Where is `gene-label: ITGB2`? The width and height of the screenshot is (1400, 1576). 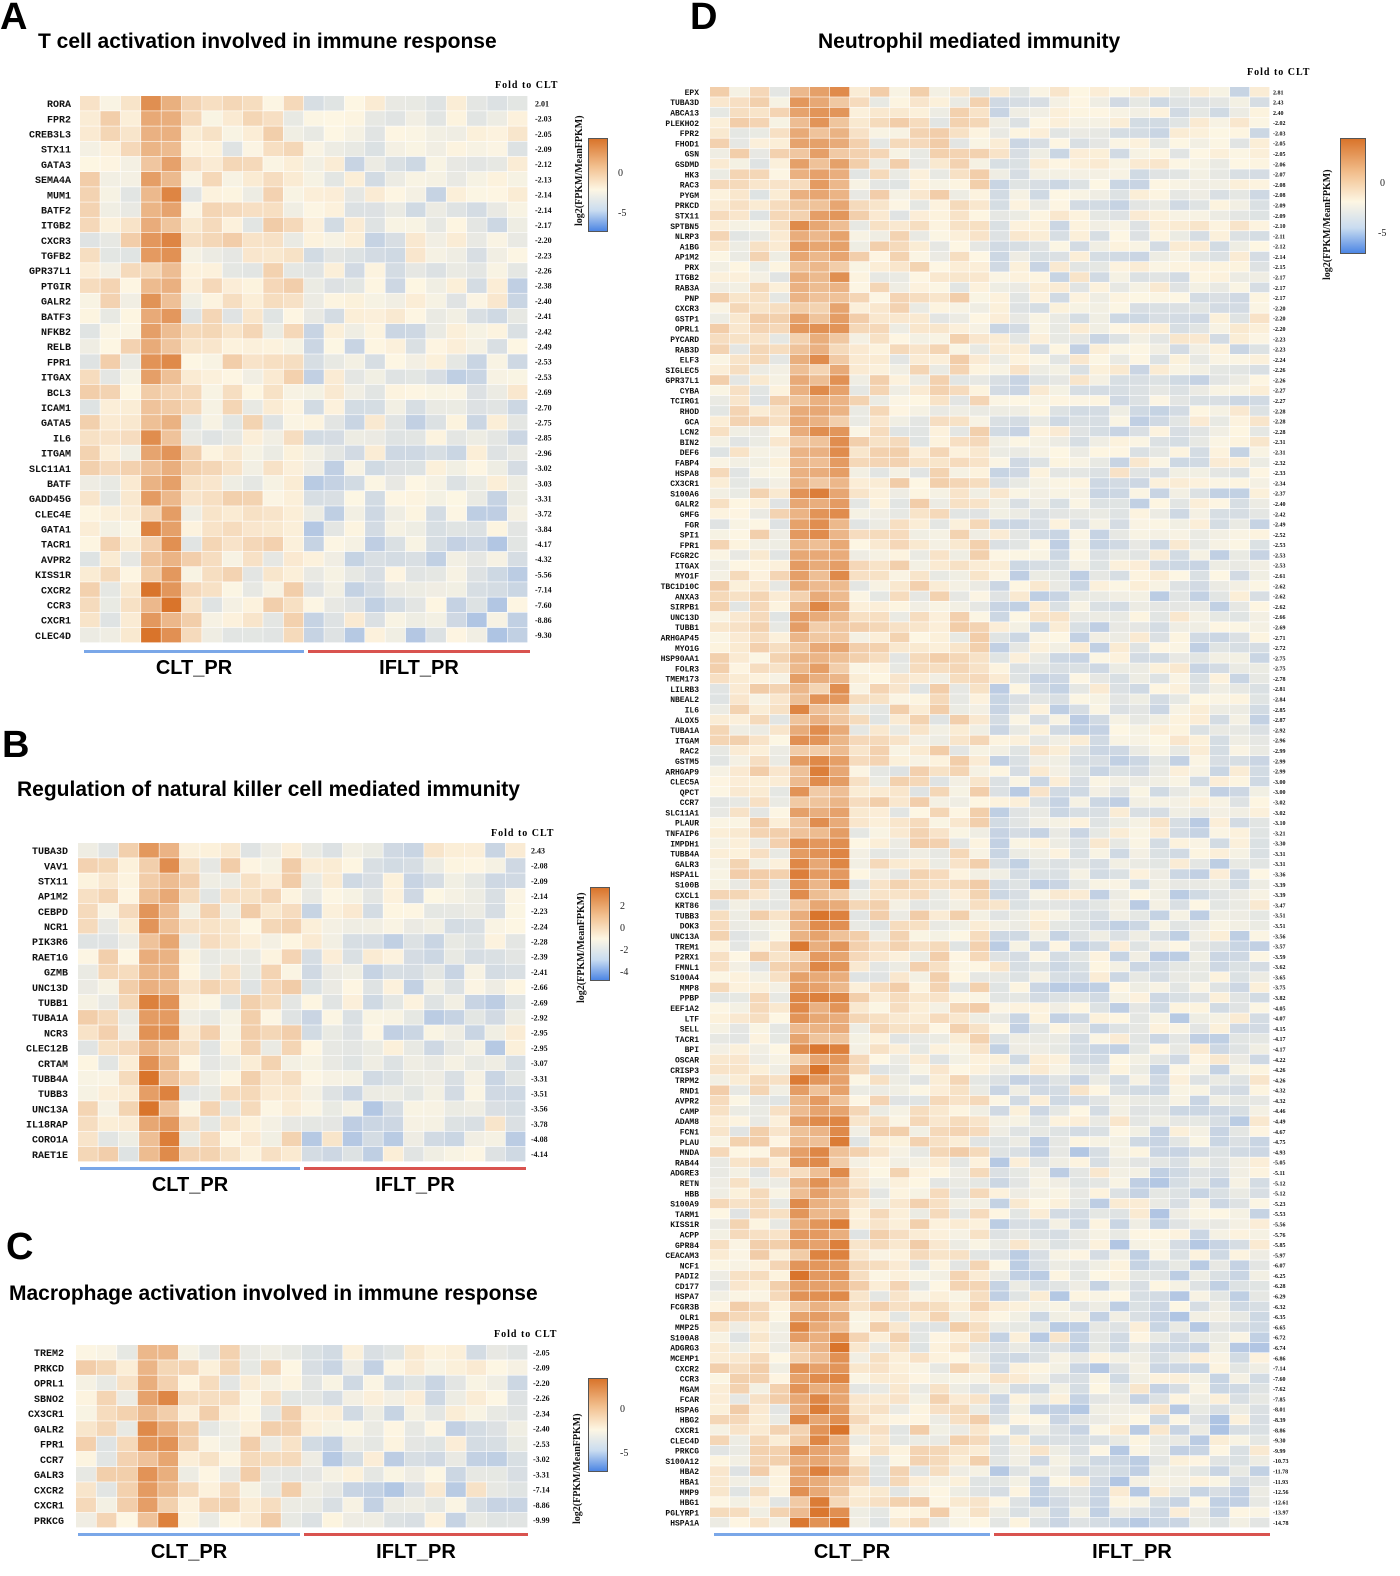 gene-label: ITGB2 is located at coordinates (687, 278).